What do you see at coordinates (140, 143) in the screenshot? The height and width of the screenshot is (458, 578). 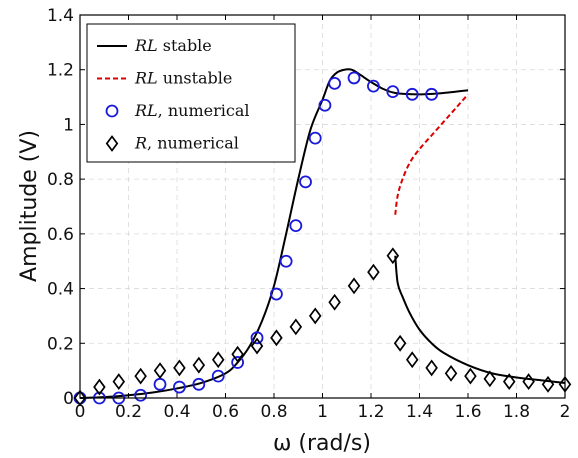 I see `legend-label-symbol: R` at bounding box center [140, 143].